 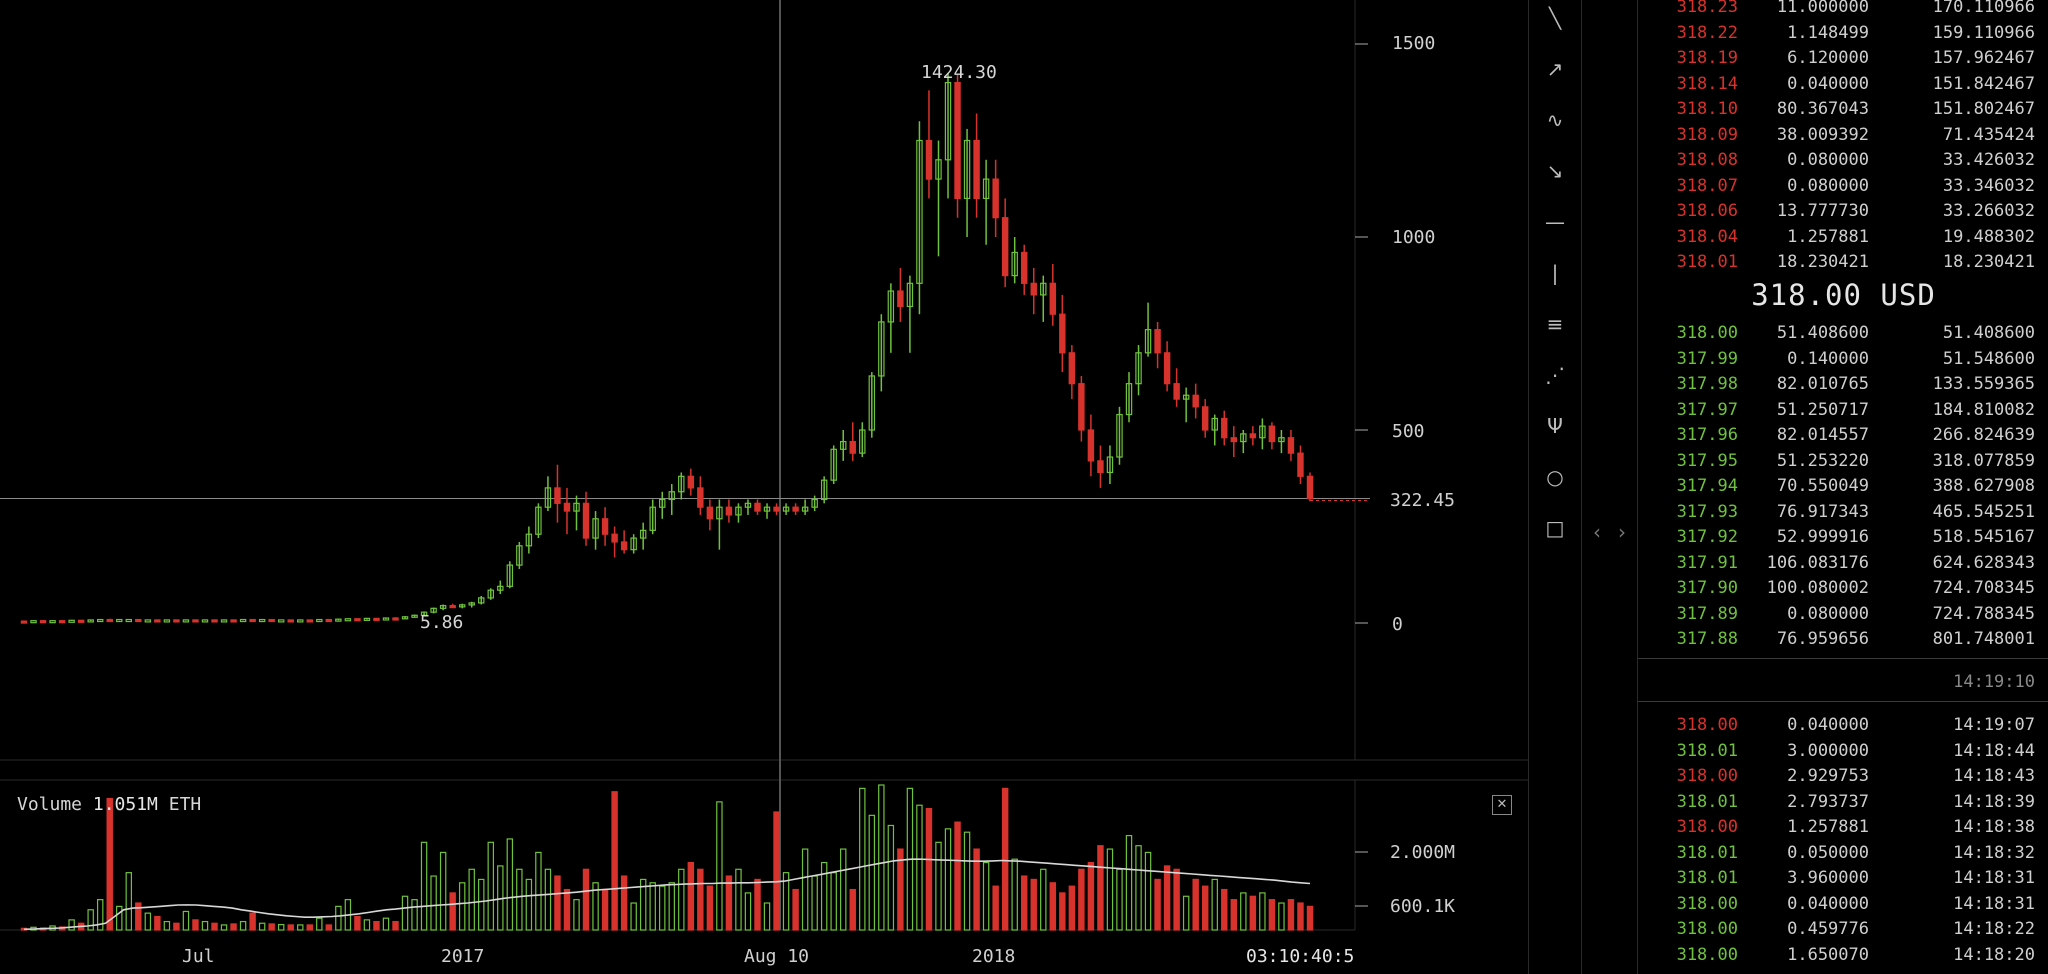 What do you see at coordinates (50, 804) in the screenshot?
I see `volume-title: Volume` at bounding box center [50, 804].